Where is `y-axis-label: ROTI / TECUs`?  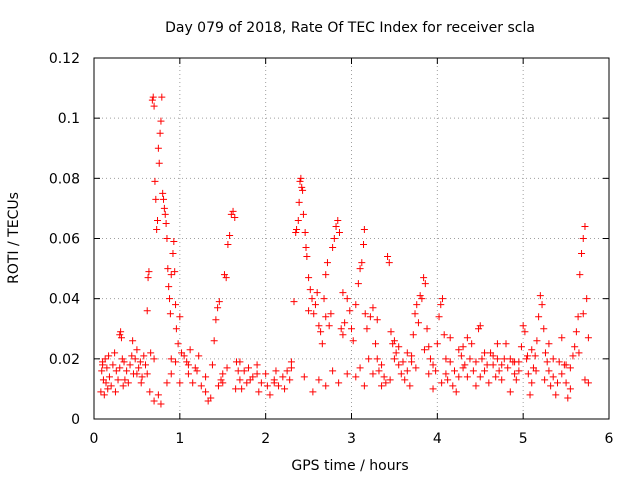 y-axis-label: ROTI / TECUs is located at coordinates (14, 238).